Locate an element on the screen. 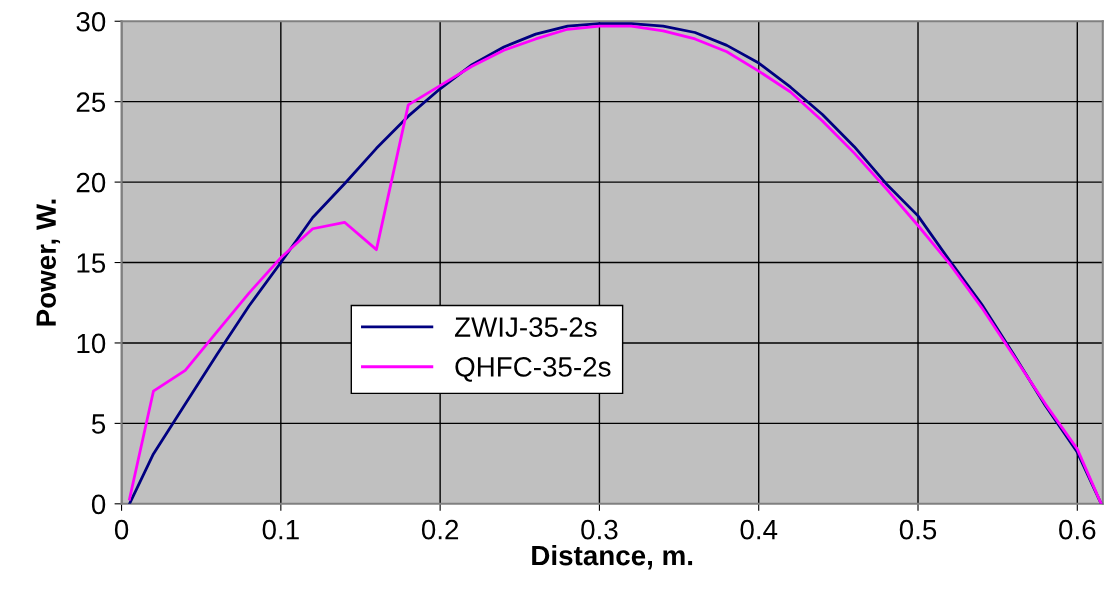 Image resolution: width=1105 pixels, height=607 pixels. legend-label: ZWIJ-35-2s is located at coordinates (525, 327).